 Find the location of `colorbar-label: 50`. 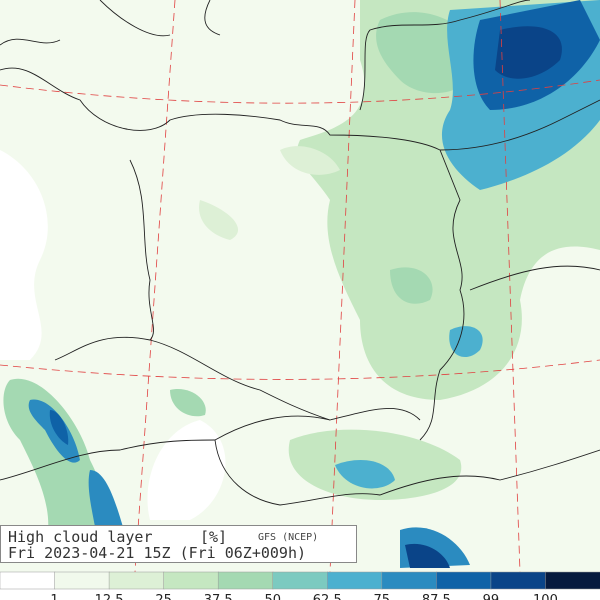

colorbar-label: 50 is located at coordinates (272, 596).